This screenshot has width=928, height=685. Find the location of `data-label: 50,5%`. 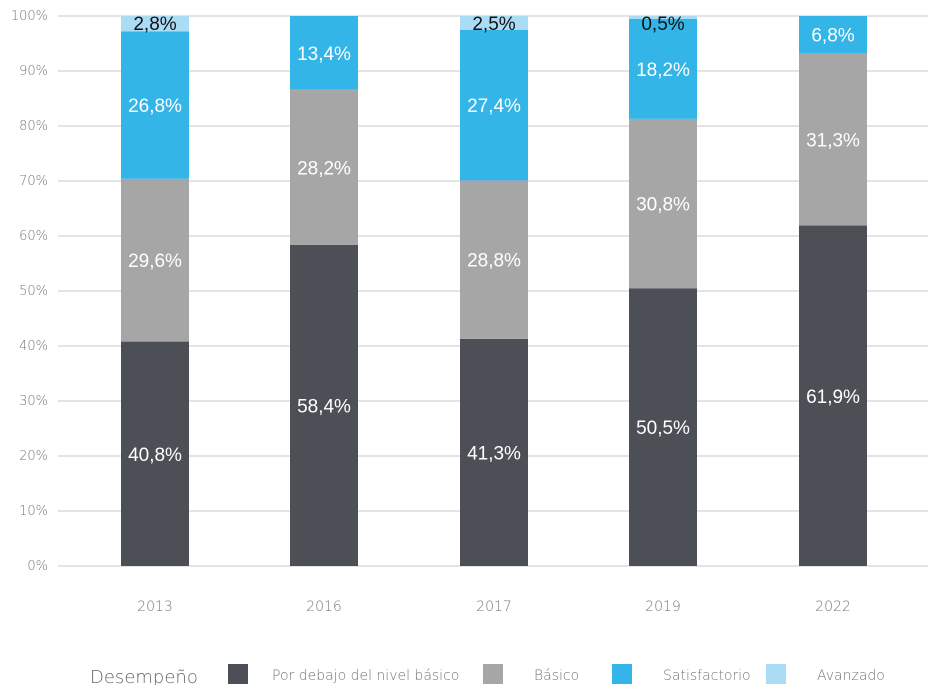

data-label: 50,5% is located at coordinates (663, 428).